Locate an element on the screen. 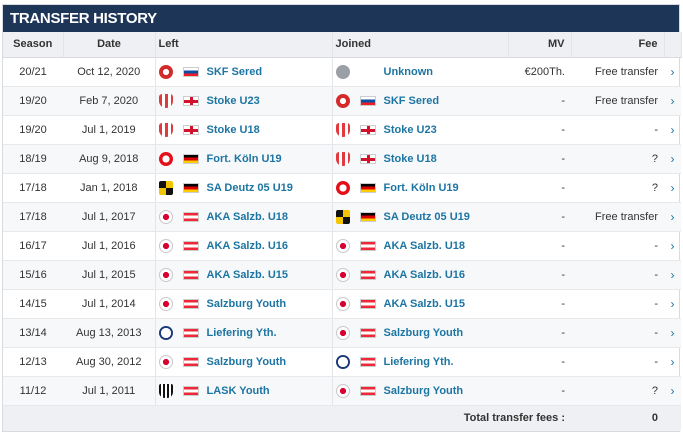  joined-club: Liefering Yth. is located at coordinates (420, 362).